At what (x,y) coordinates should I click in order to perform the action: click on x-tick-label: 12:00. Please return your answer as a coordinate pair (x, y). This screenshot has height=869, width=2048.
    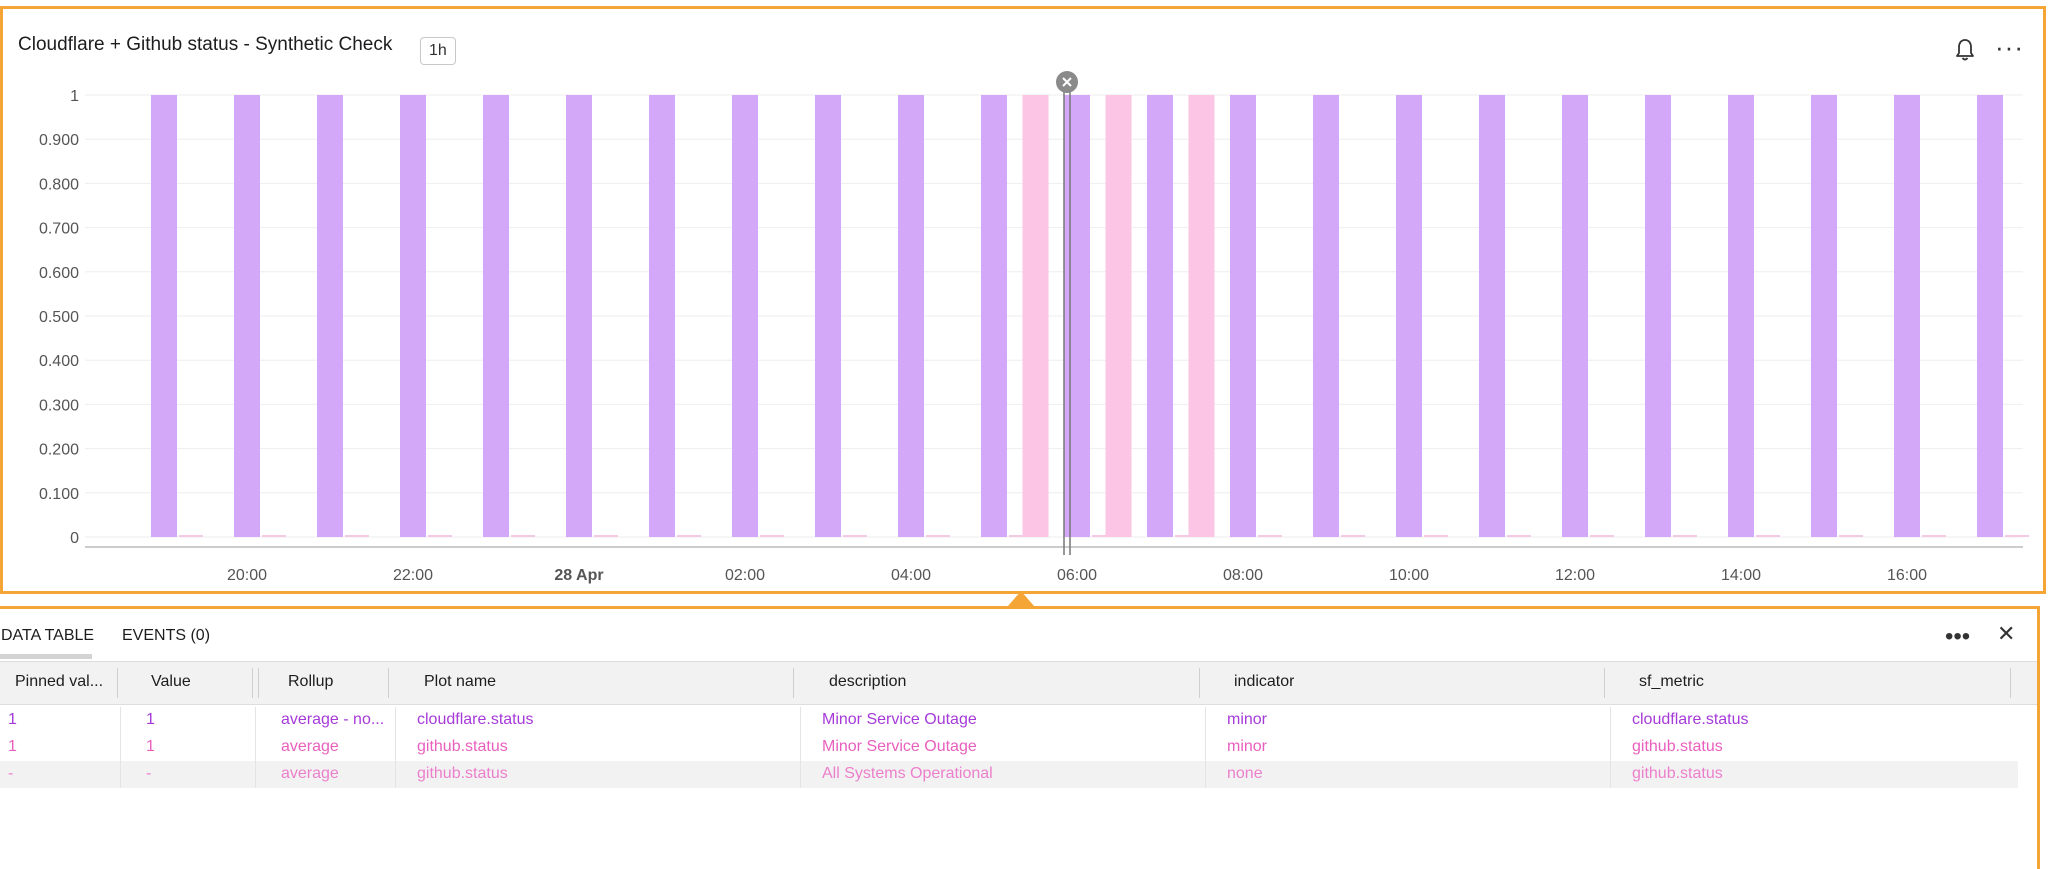
    Looking at the image, I should click on (1575, 575).